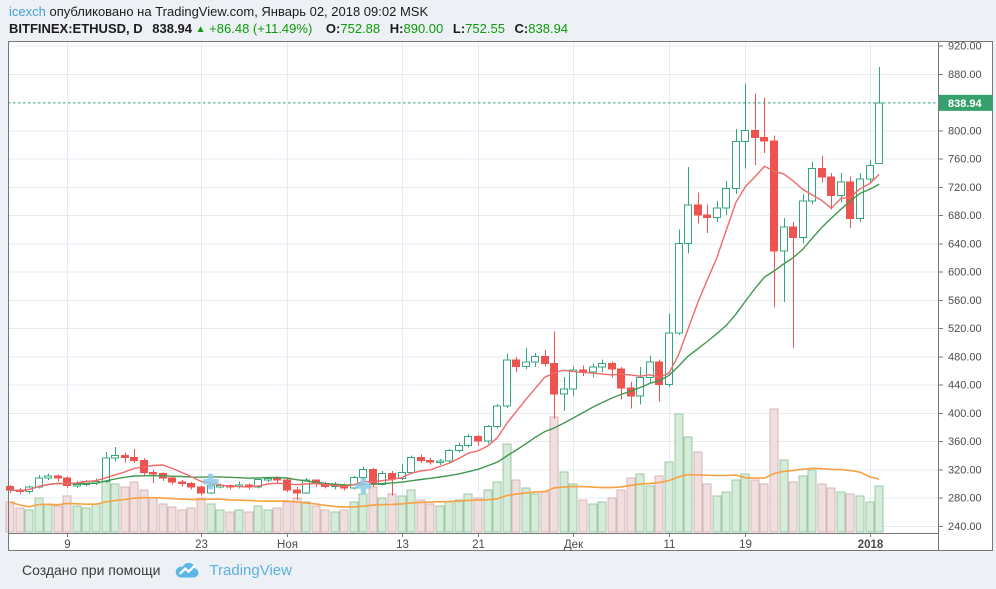  Describe the element at coordinates (360, 28) in the screenshot. I see `open-value: 752.88` at that location.